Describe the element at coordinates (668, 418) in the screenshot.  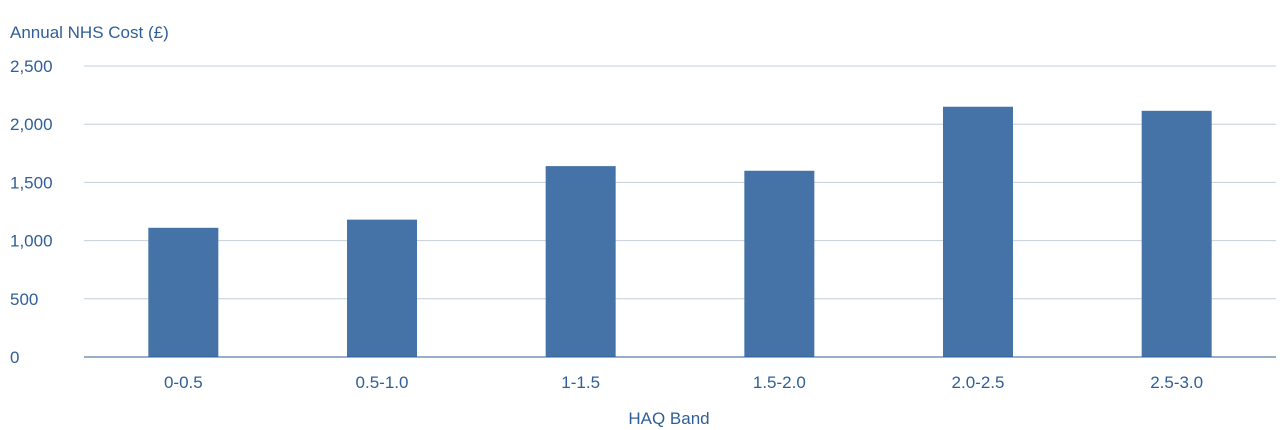
I see `x-axis-label: HAQ Band` at that location.